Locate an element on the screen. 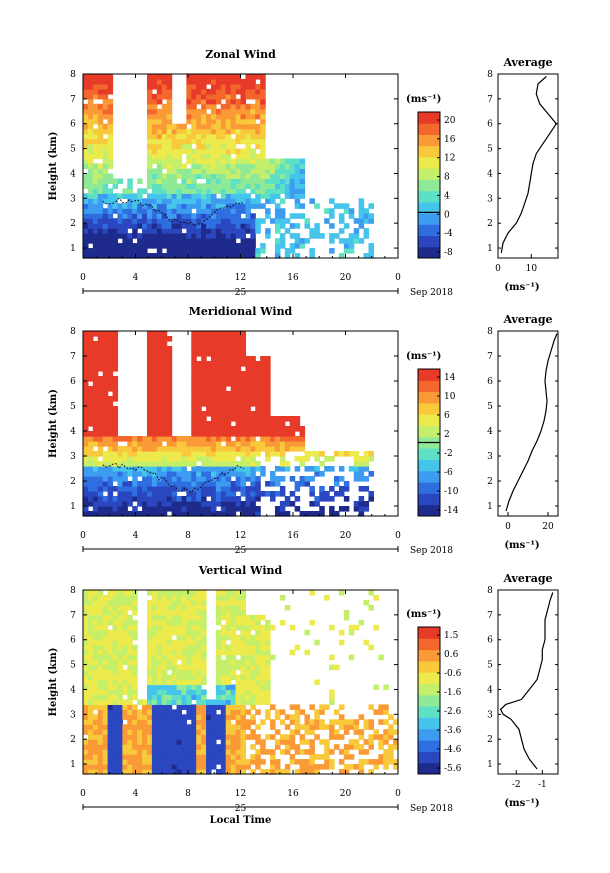 The image size is (610, 873). y-axis-label: Height (km) is located at coordinates (53, 682).